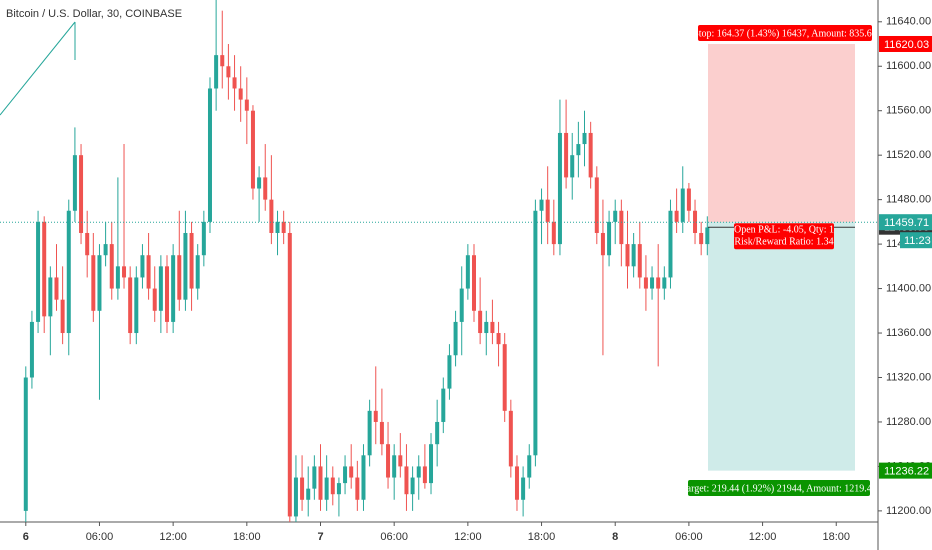  I want to click on target-price-tag: 11236.22, so click(906, 472).